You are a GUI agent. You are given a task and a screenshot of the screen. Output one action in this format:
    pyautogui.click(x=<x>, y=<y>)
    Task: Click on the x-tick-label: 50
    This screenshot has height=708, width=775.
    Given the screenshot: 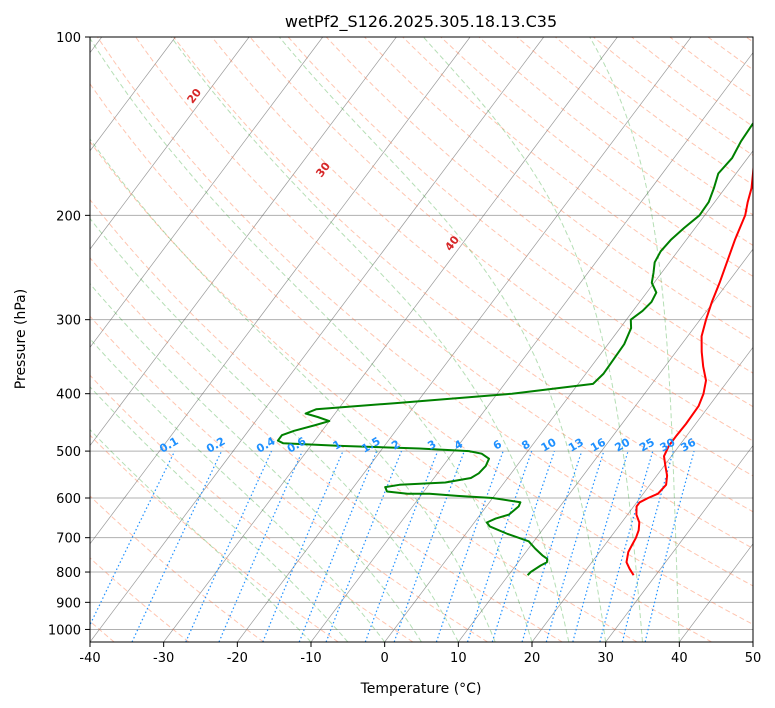 What is the action you would take?
    pyautogui.click(x=753, y=658)
    